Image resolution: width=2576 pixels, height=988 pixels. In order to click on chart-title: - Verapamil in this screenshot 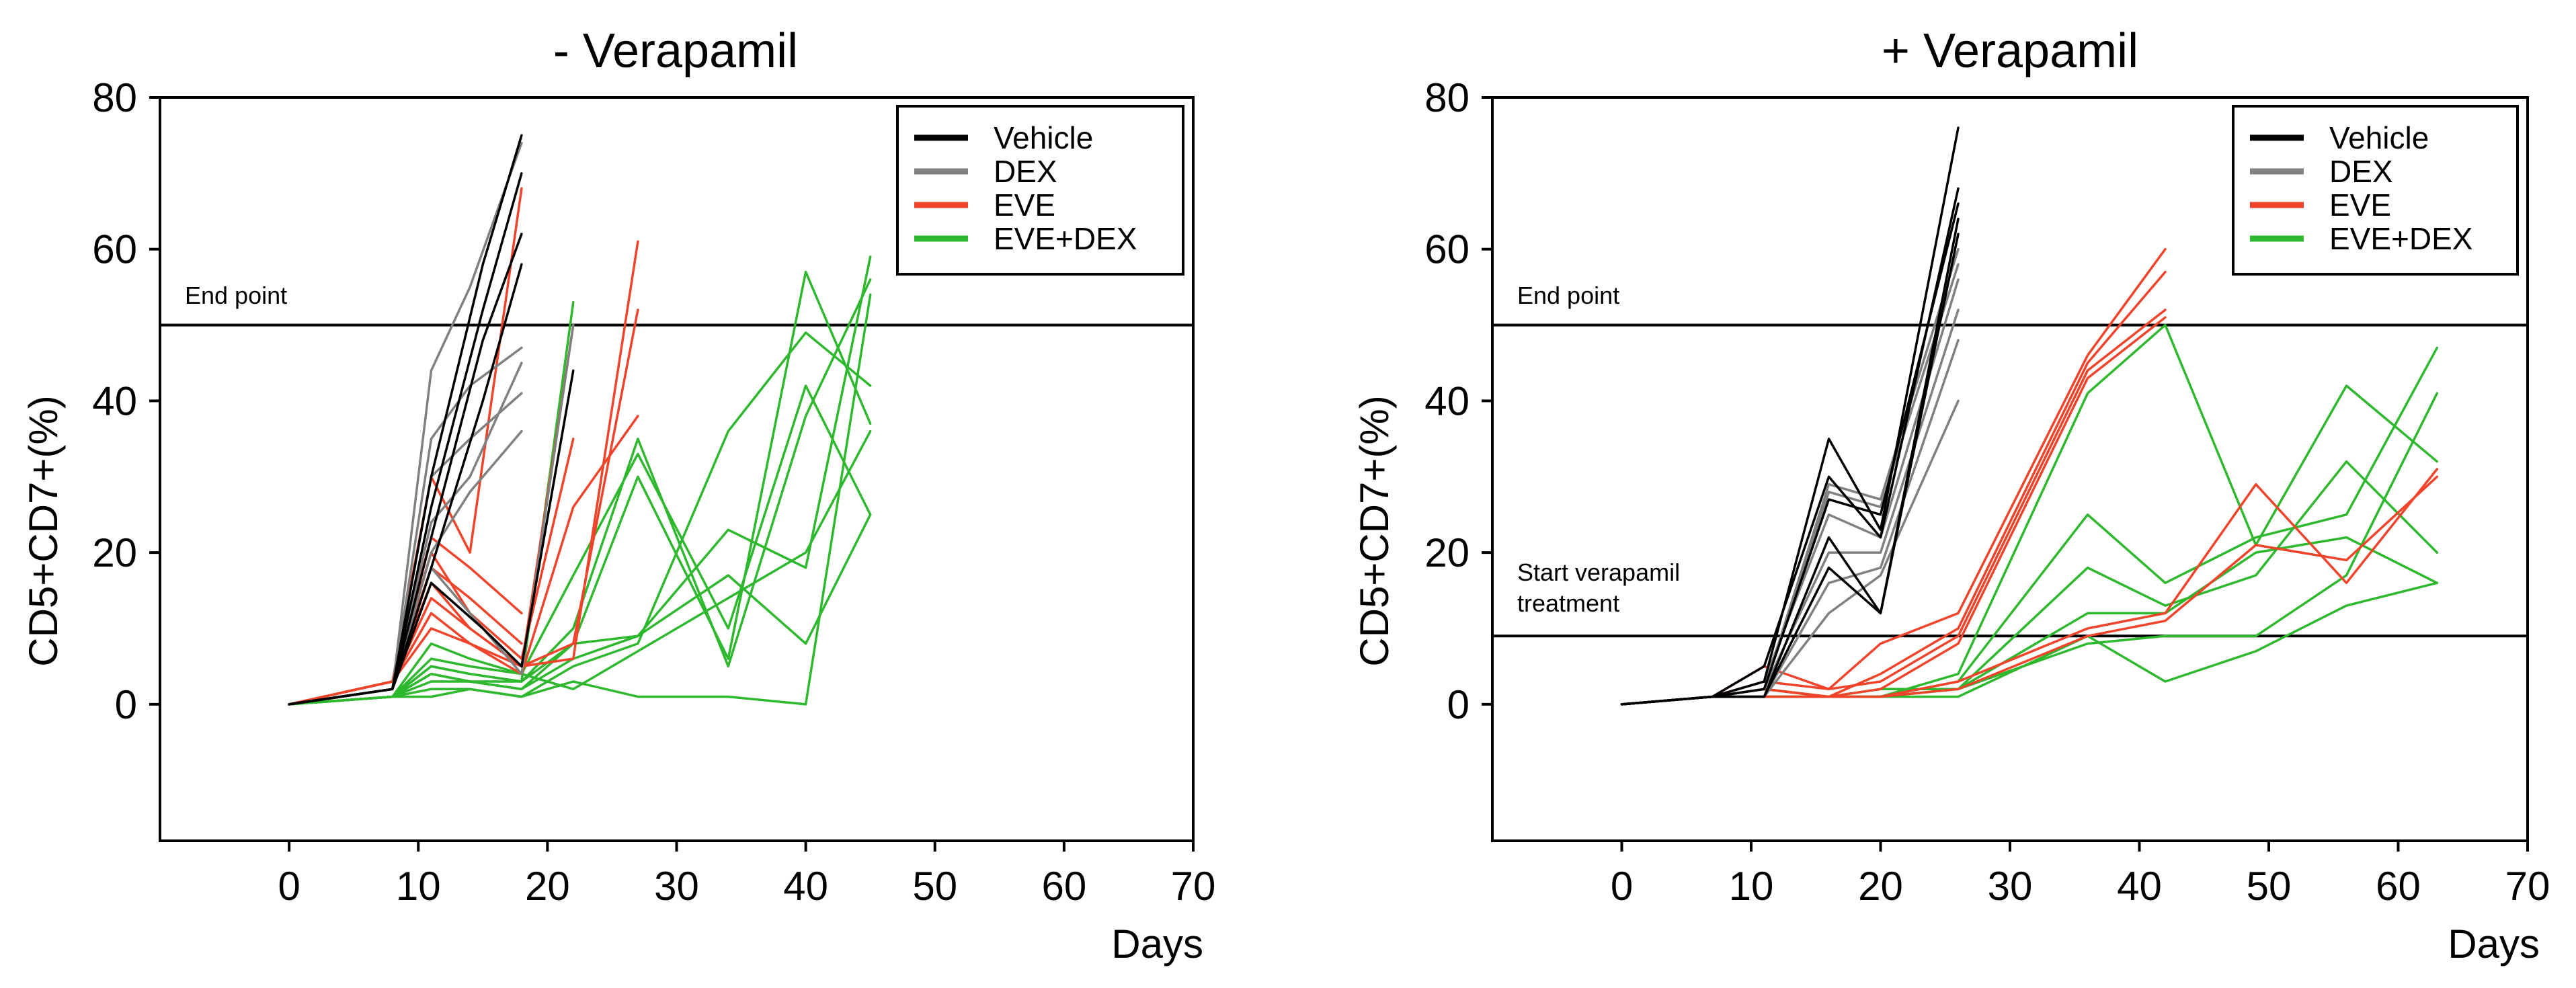, I will do `click(675, 51)`.